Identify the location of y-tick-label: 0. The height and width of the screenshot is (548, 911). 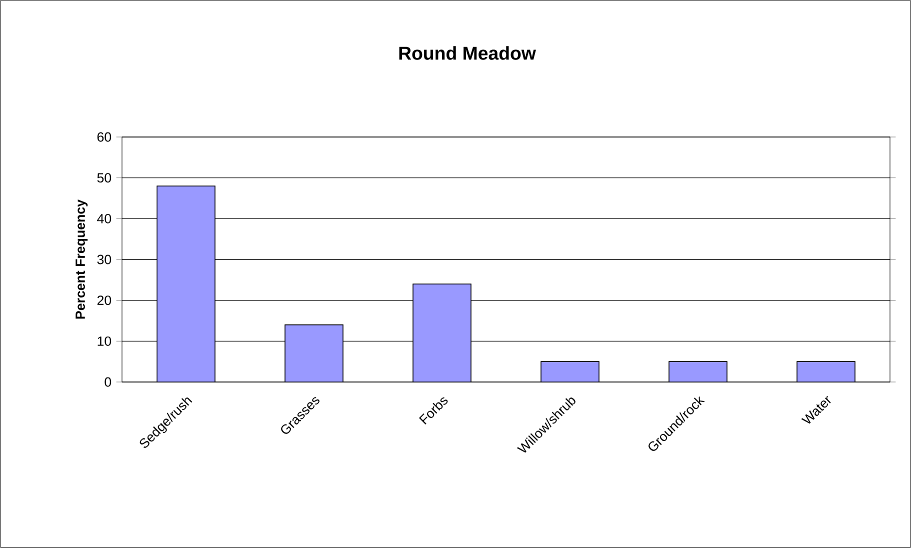
(108, 382).